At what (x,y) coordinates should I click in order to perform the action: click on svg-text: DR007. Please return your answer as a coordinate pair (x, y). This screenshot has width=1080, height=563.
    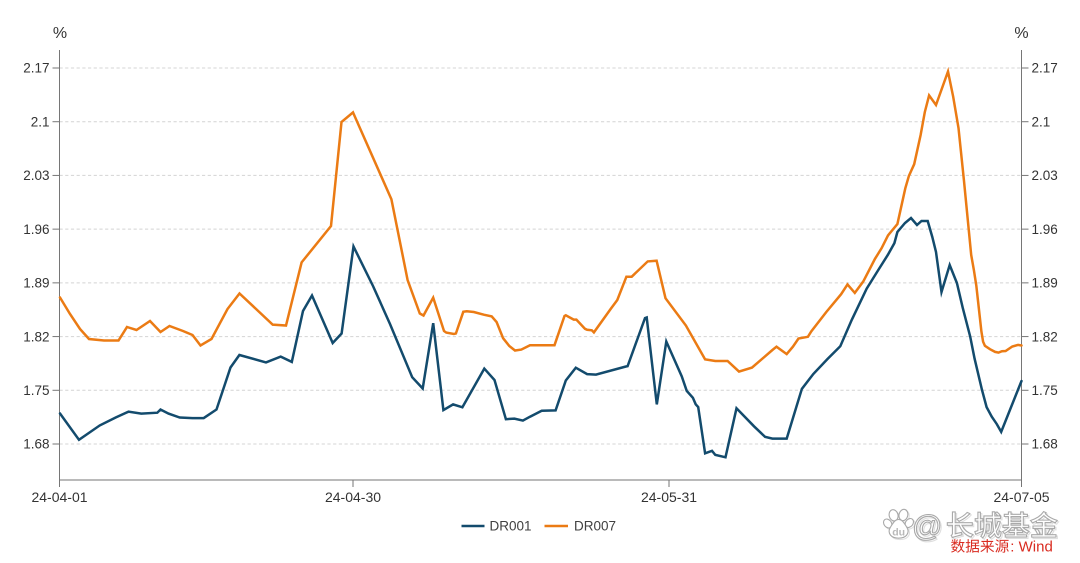
    Looking at the image, I should click on (595, 526).